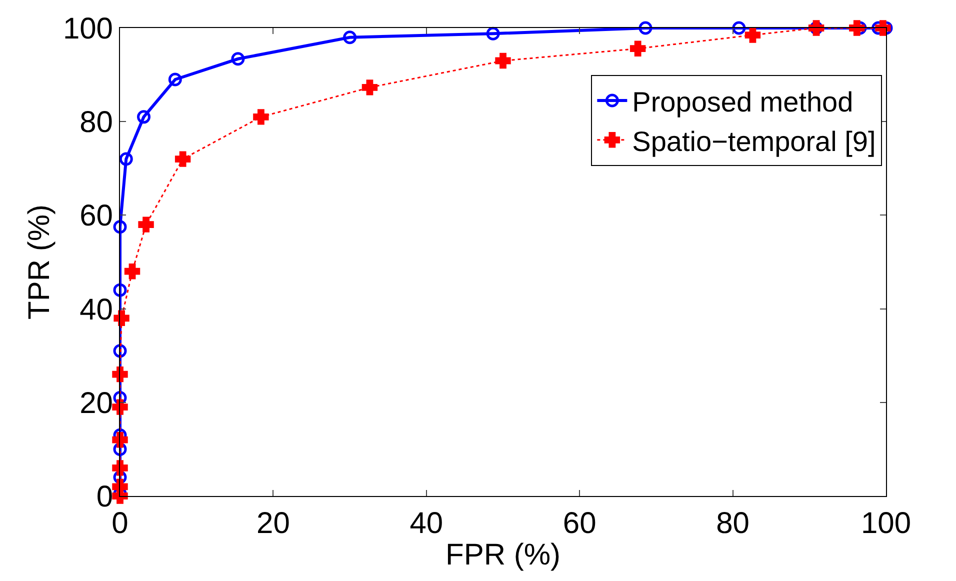  Describe the element at coordinates (754, 141) in the screenshot. I see `legend-label: Spatio−temporal [9]` at that location.